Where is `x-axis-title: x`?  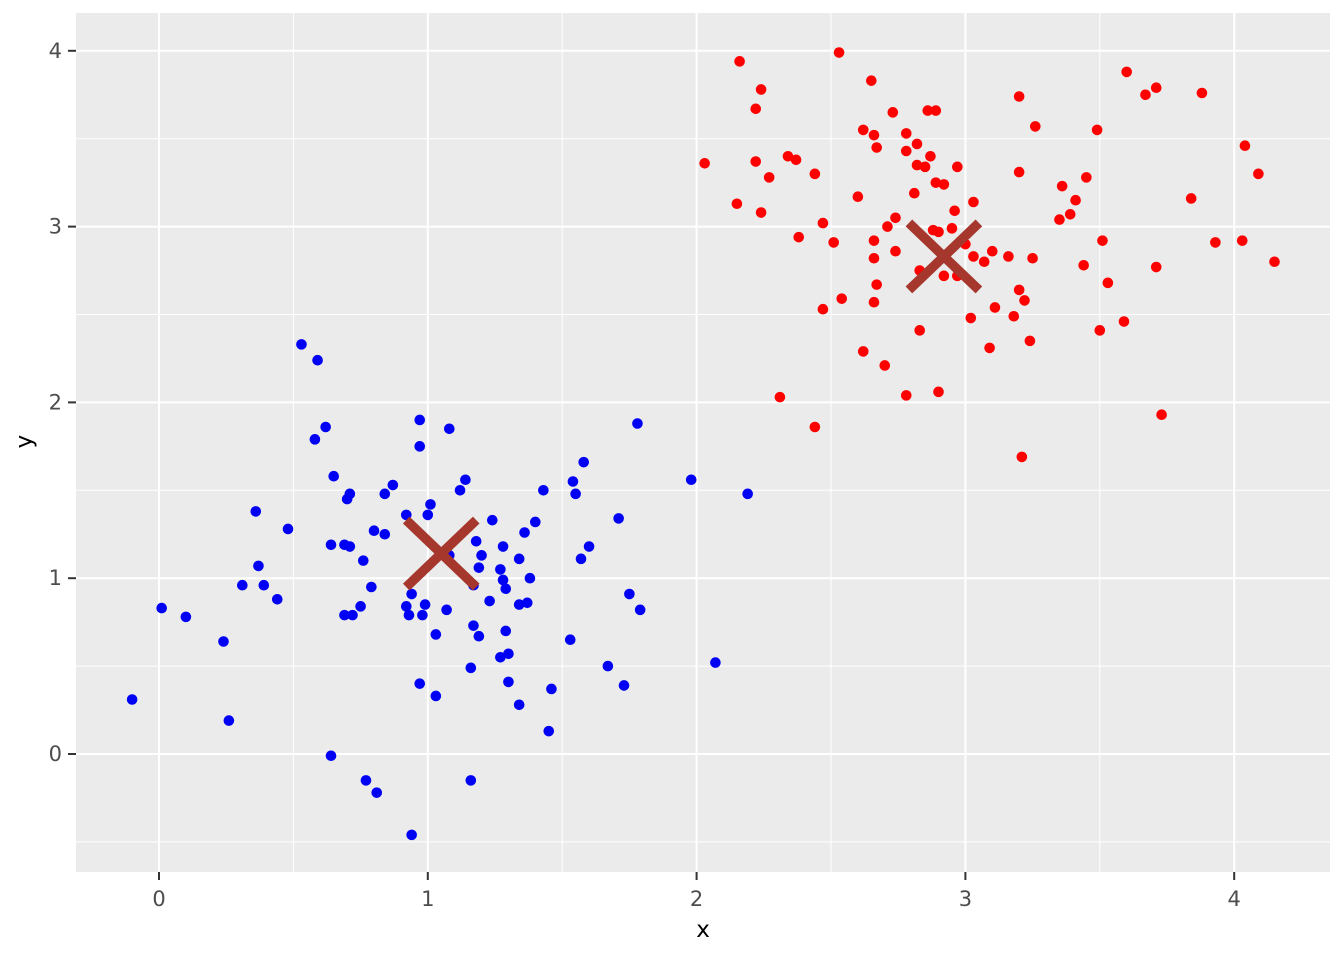
x-axis-title: x is located at coordinates (672, 930).